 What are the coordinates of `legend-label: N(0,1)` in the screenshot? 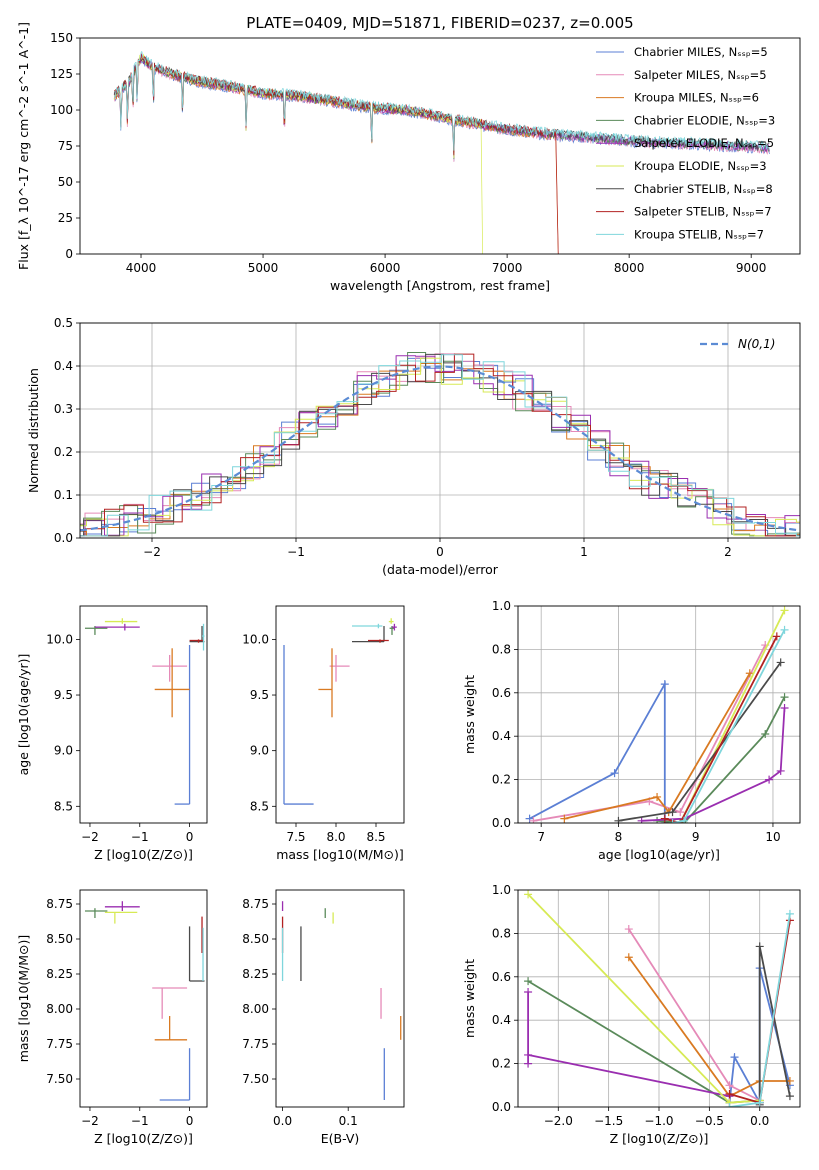 It's located at (756, 344).